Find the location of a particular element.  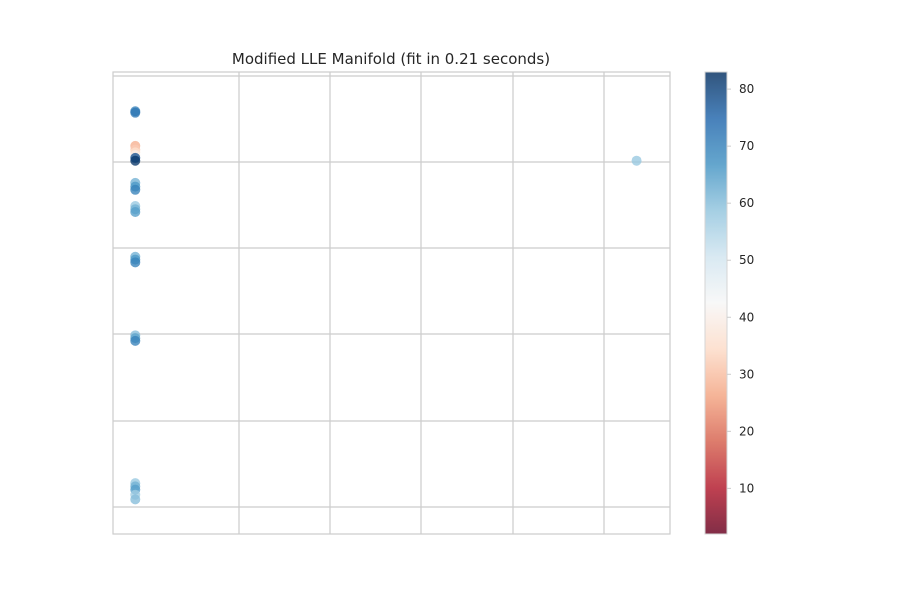

colorbar-tick-label: 60 is located at coordinates (746, 203).